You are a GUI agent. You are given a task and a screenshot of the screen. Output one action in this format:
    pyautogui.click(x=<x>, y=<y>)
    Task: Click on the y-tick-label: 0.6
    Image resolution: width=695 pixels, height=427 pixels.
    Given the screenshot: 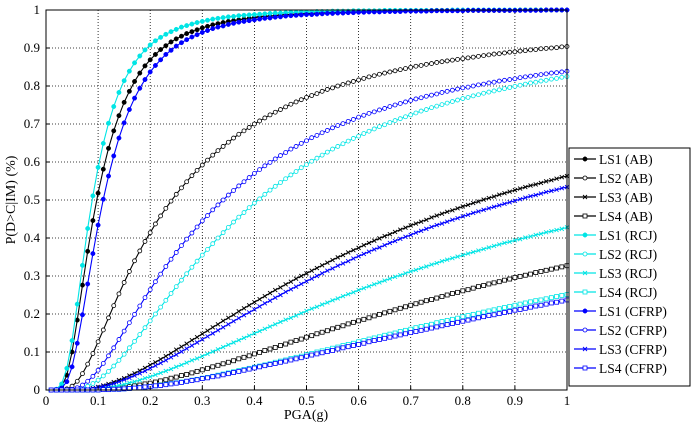 What is the action you would take?
    pyautogui.click(x=32, y=161)
    